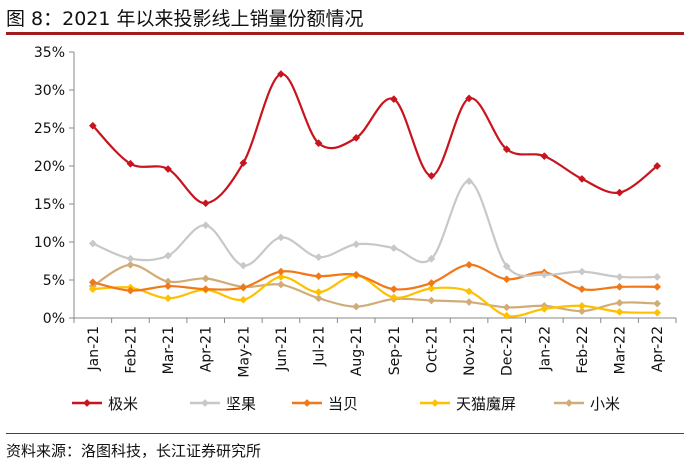 This screenshot has width=690, height=472. What do you see at coordinates (343, 404) in the screenshot?
I see `legend-label: 当贝` at bounding box center [343, 404].